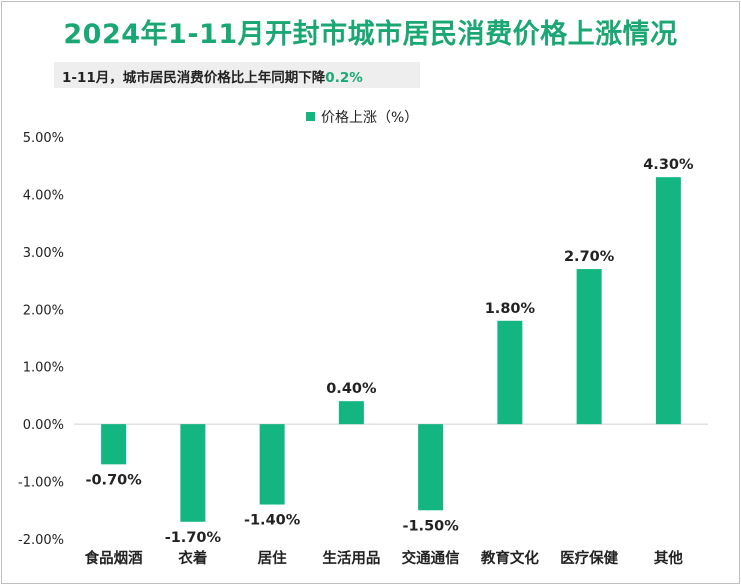 The image size is (741, 585). What do you see at coordinates (43, 310) in the screenshot?
I see `y-tick-label: 2.00%` at bounding box center [43, 310].